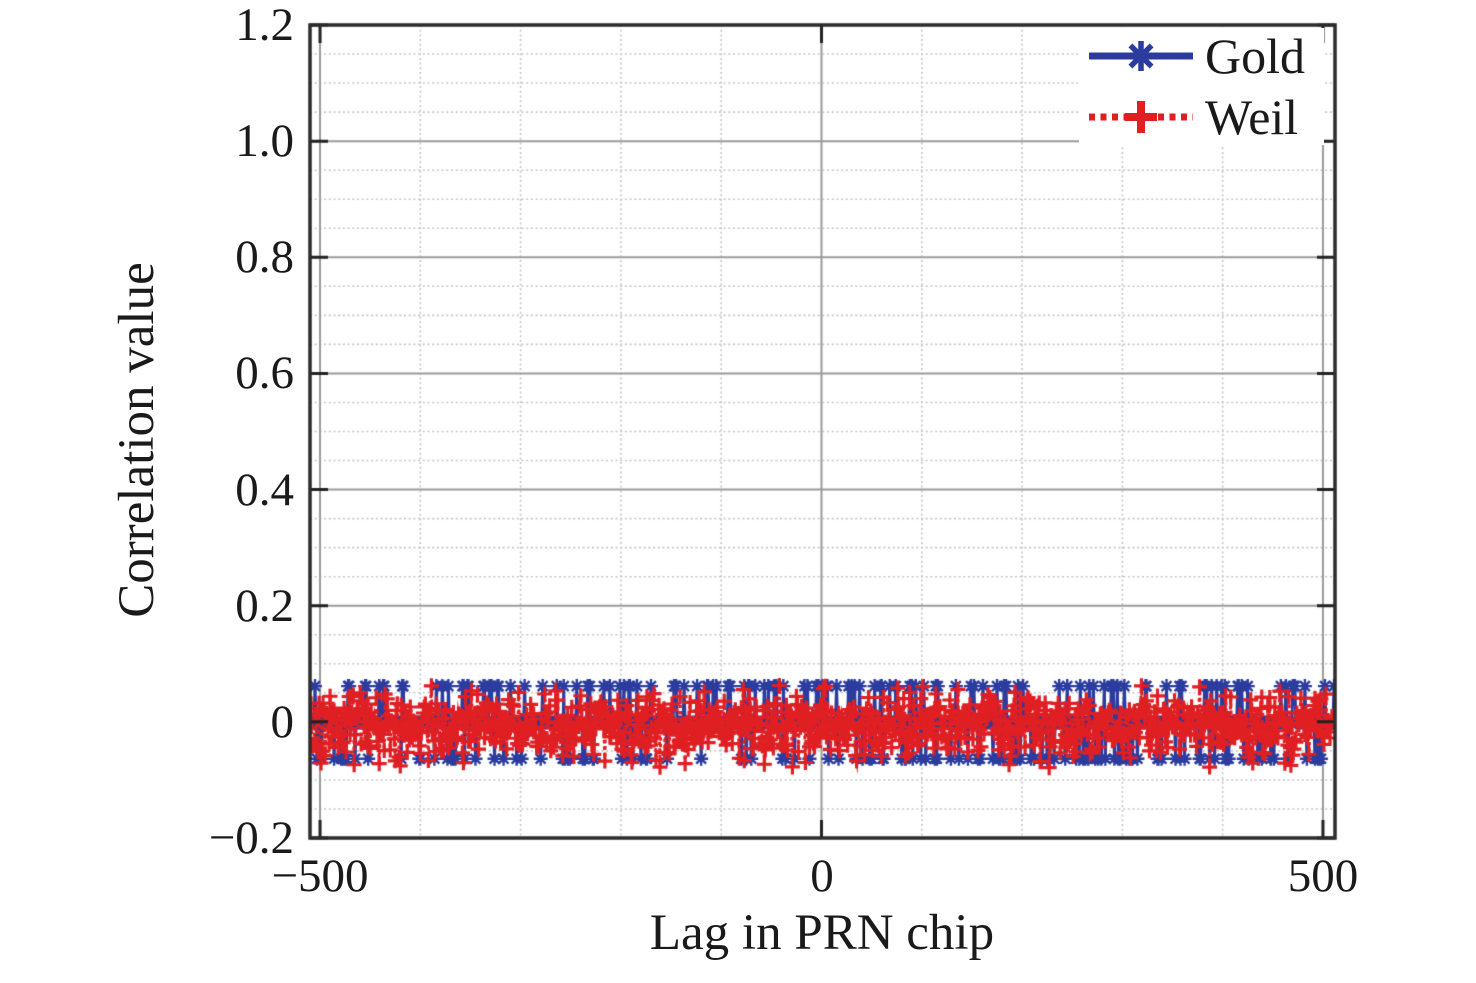 The width and height of the screenshot is (1476, 983). I want to click on x-tick-label--500: −500, so click(320, 876).